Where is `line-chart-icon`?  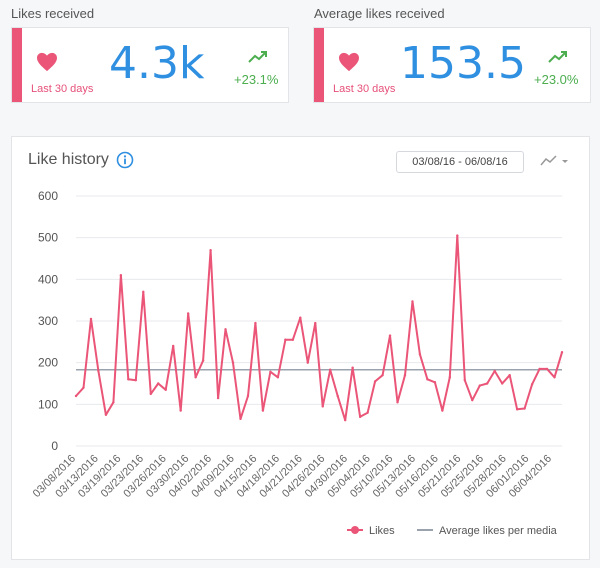 line-chart-icon is located at coordinates (548, 160).